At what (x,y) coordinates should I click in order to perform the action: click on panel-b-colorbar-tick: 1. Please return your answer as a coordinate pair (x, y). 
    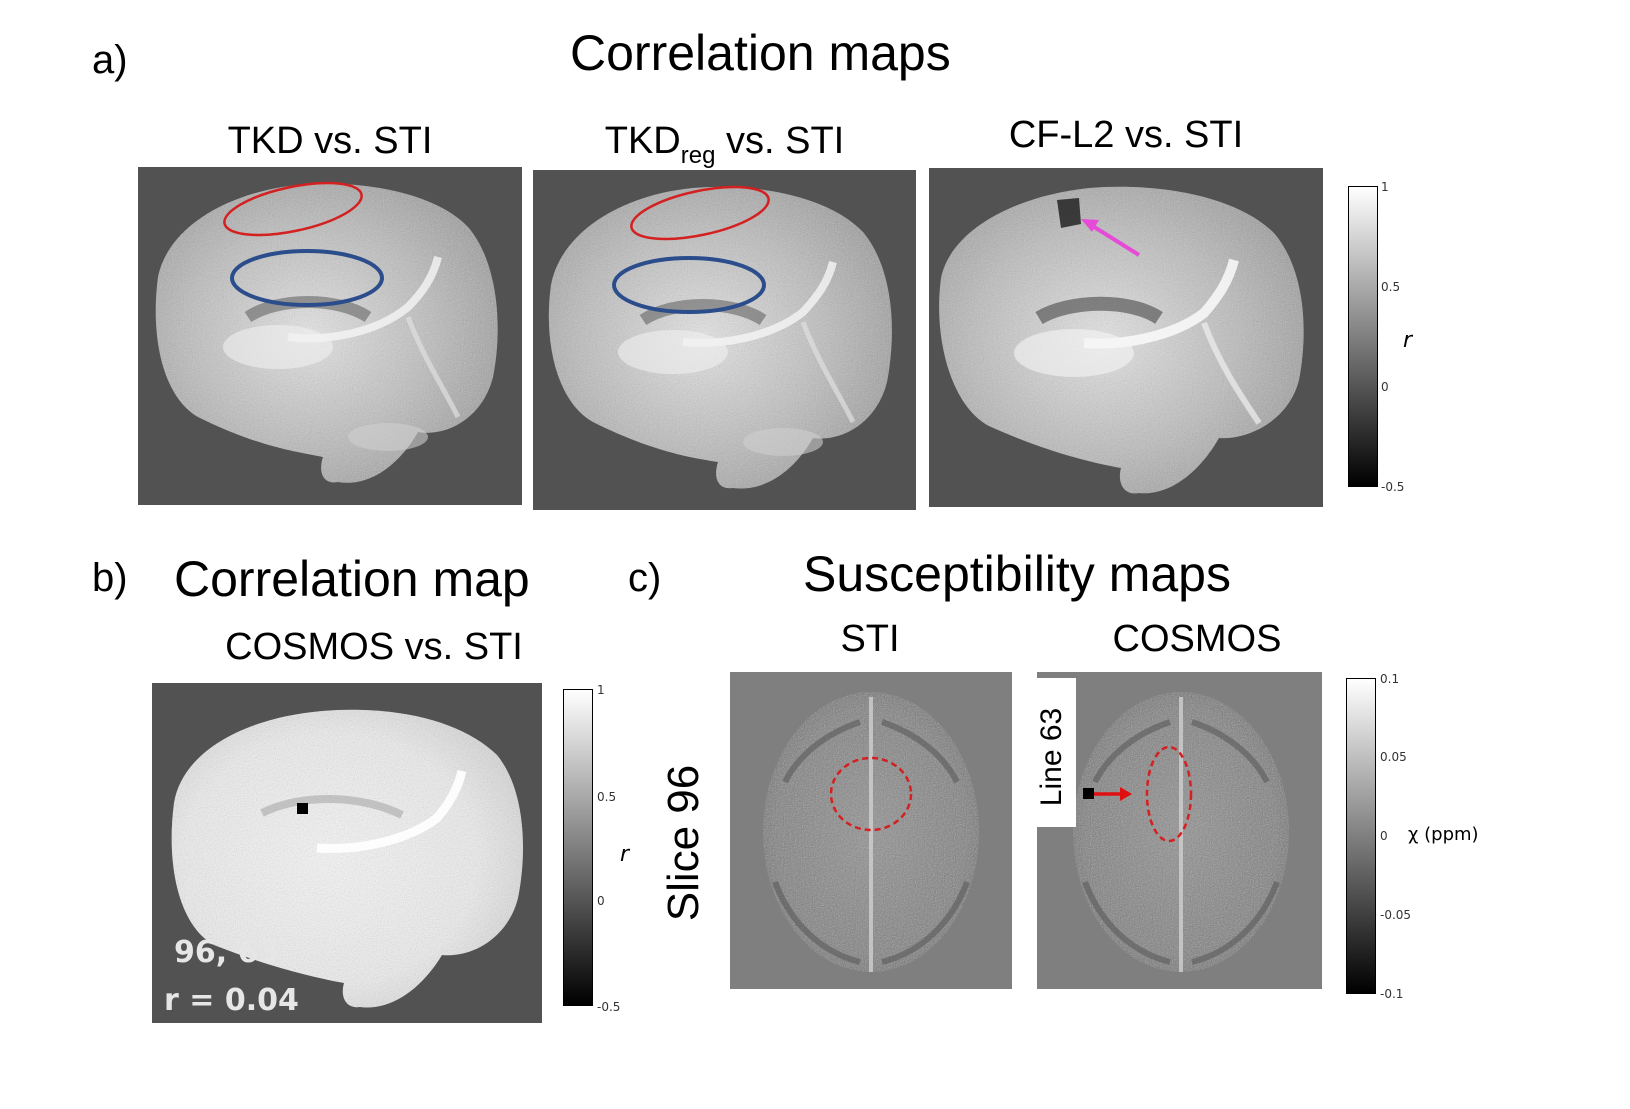
    Looking at the image, I should click on (601, 690).